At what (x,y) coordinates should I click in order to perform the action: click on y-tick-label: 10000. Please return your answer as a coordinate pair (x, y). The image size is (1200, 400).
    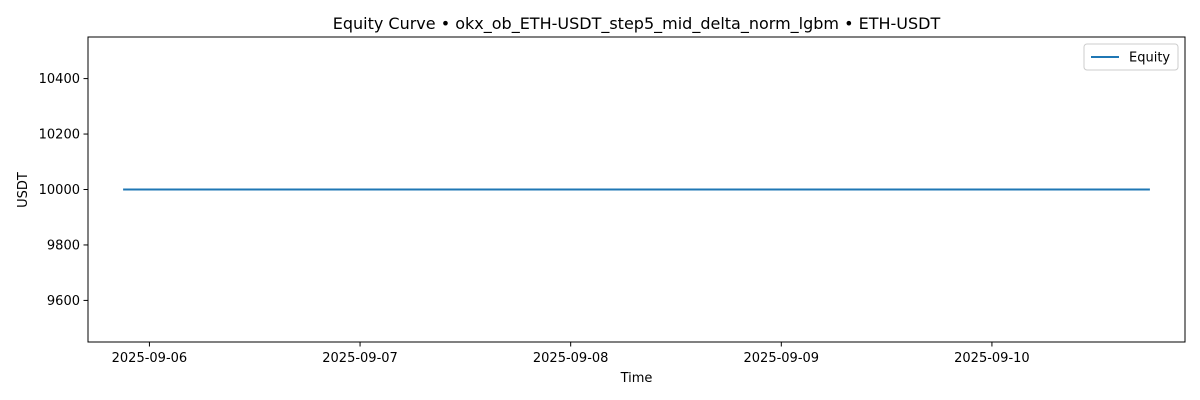
    Looking at the image, I should click on (59, 190).